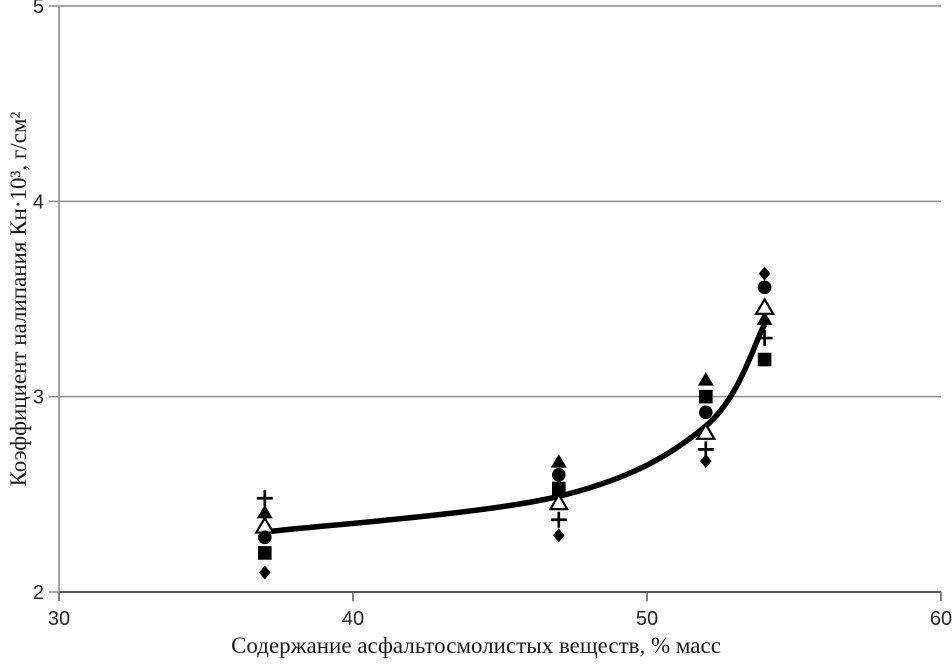 The image size is (952, 666). I want to click on y-tick-label: 3, so click(38, 398).